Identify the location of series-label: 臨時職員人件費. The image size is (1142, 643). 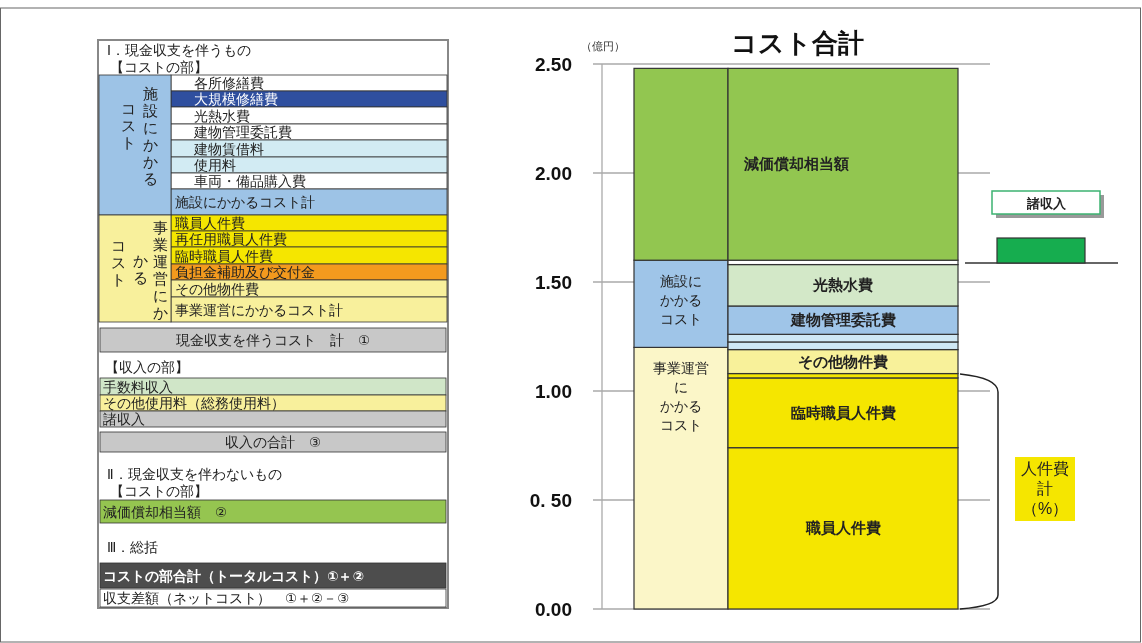
(843, 412).